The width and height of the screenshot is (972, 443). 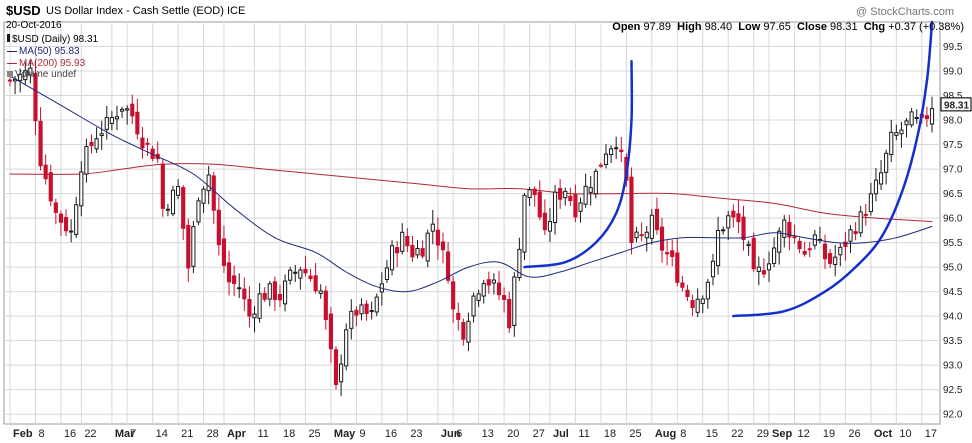 I want to click on legend-ma50-text: MA(50) 95.83, so click(x=49, y=51).